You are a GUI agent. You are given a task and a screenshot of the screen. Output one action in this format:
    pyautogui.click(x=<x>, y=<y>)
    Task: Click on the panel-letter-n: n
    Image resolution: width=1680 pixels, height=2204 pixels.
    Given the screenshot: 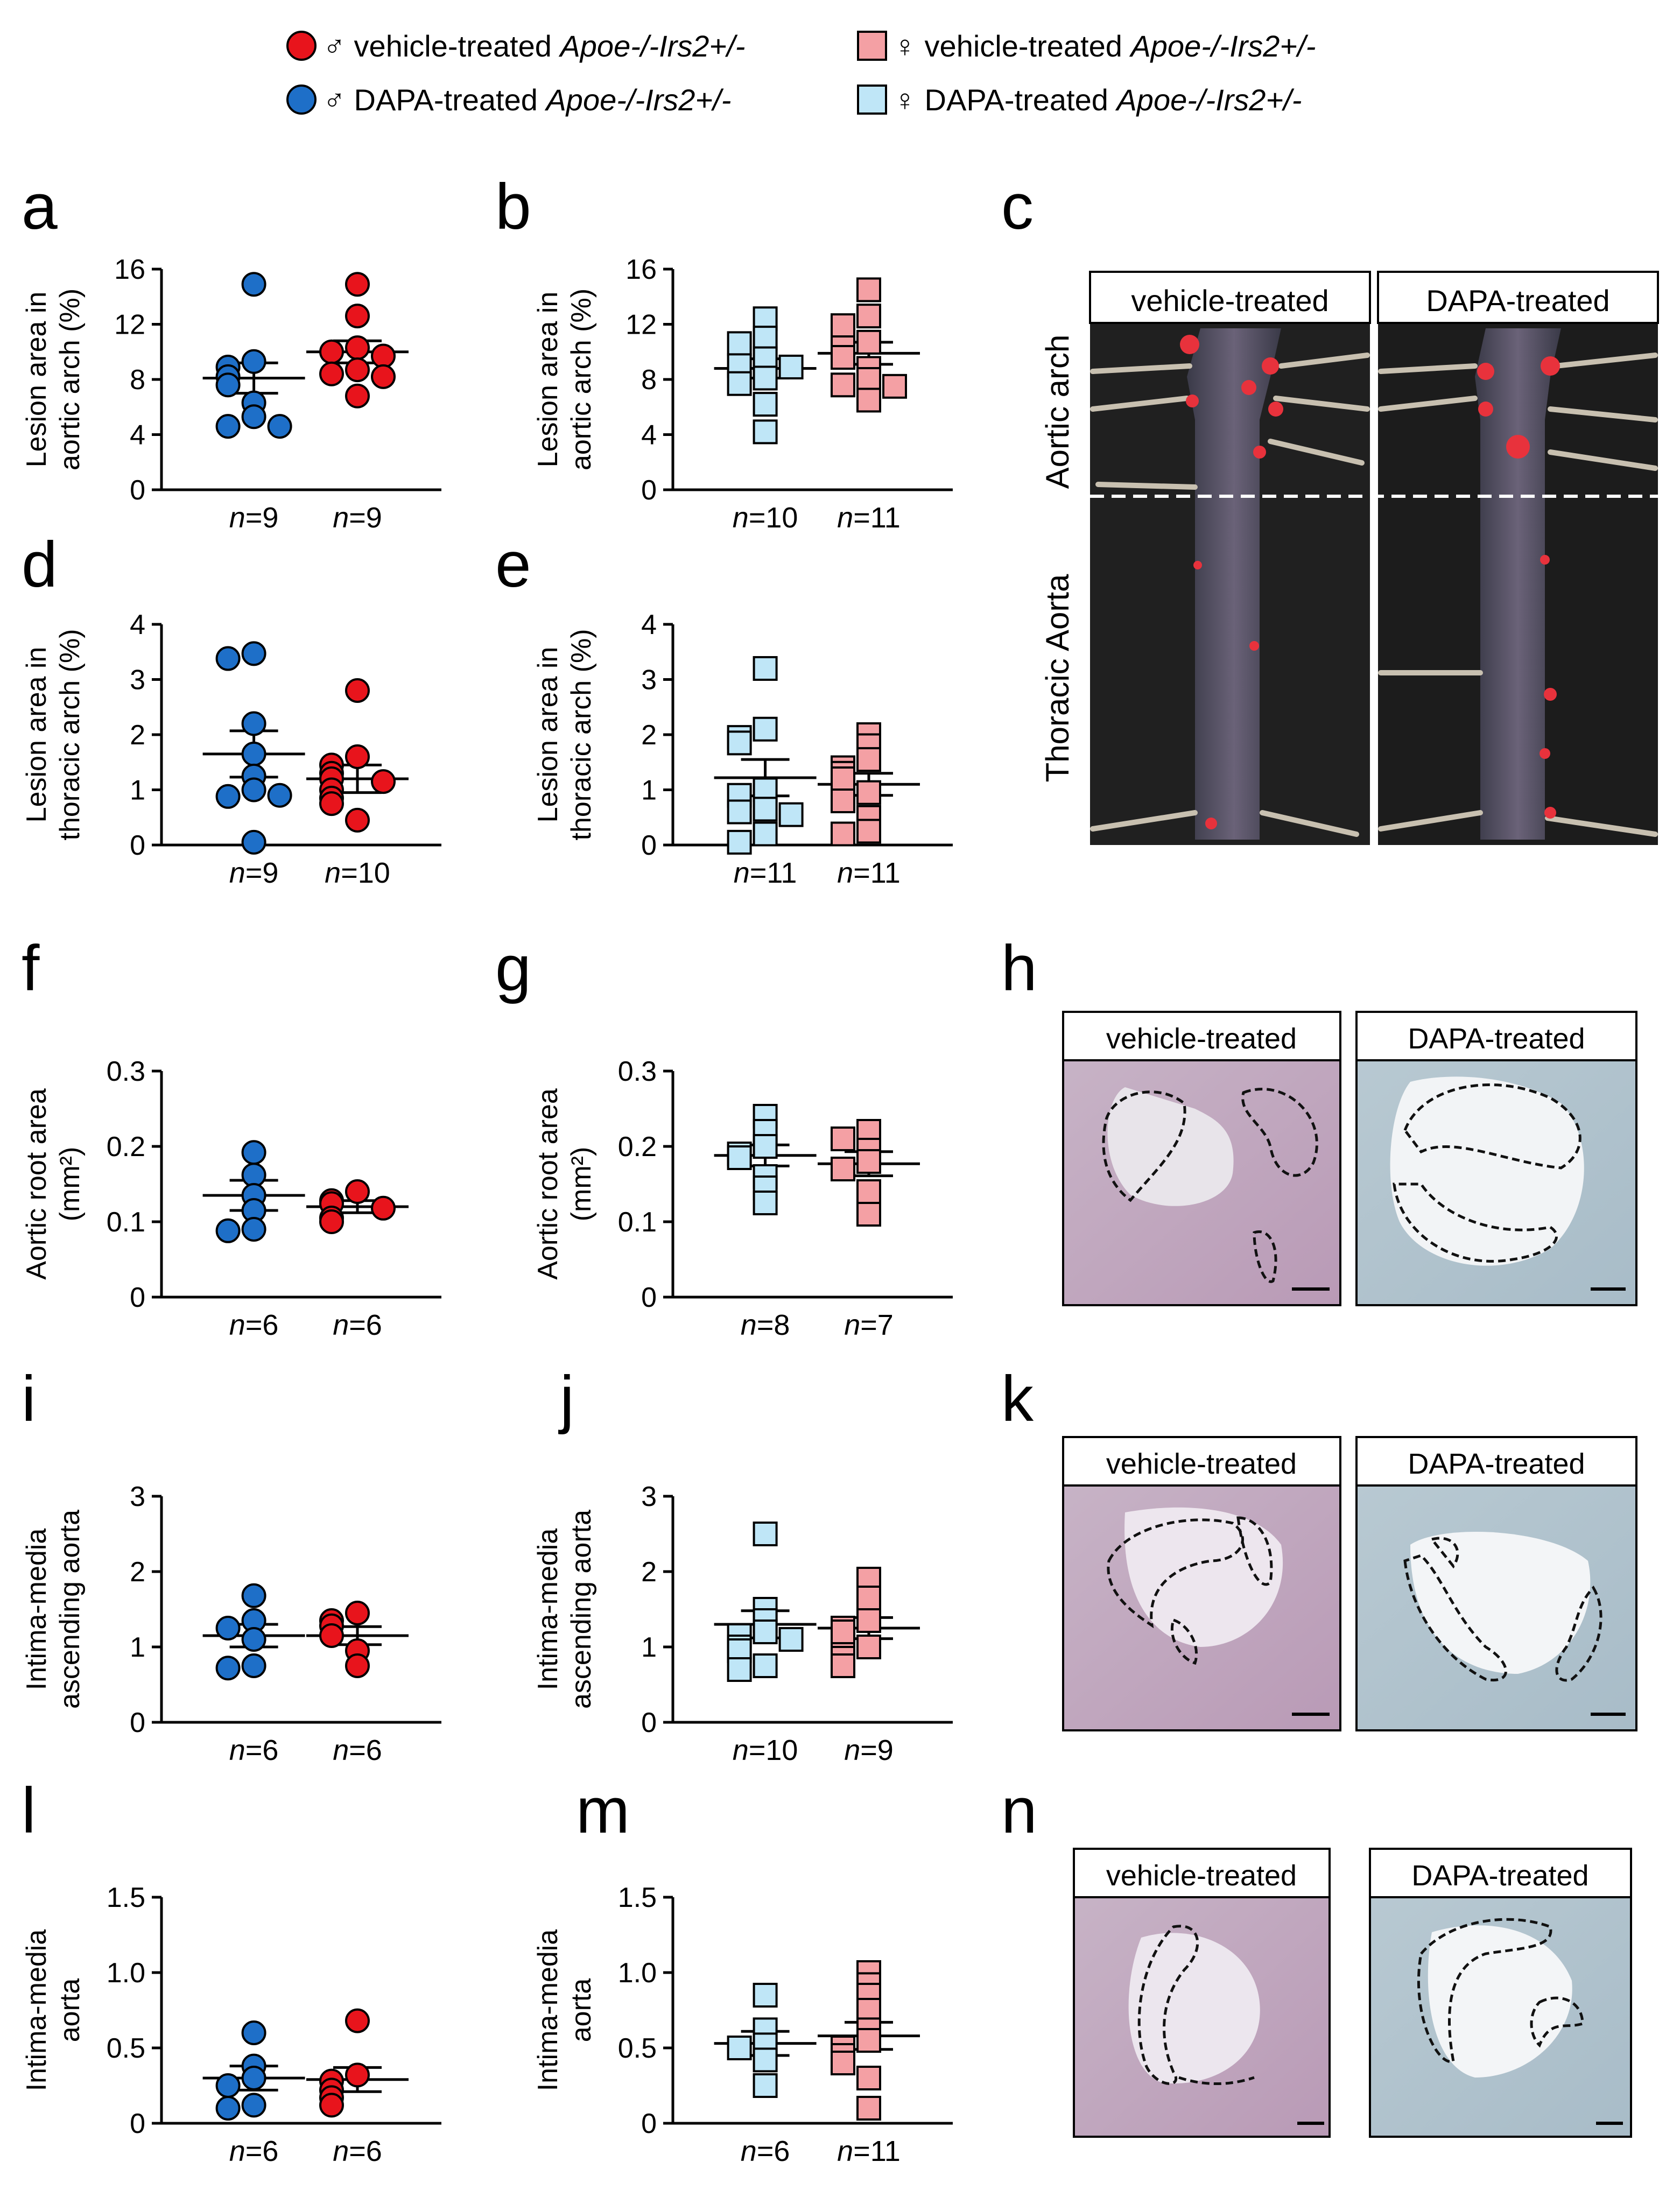 What is the action you would take?
    pyautogui.click(x=1019, y=1811)
    